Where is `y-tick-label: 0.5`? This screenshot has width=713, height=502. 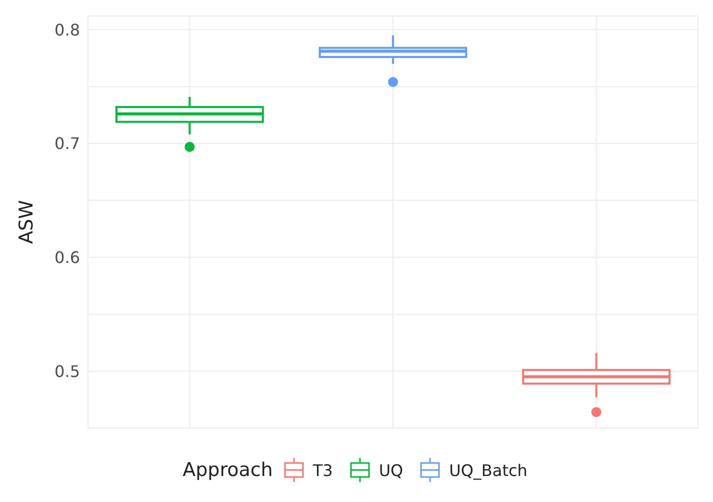
y-tick-label: 0.5 is located at coordinates (67, 371).